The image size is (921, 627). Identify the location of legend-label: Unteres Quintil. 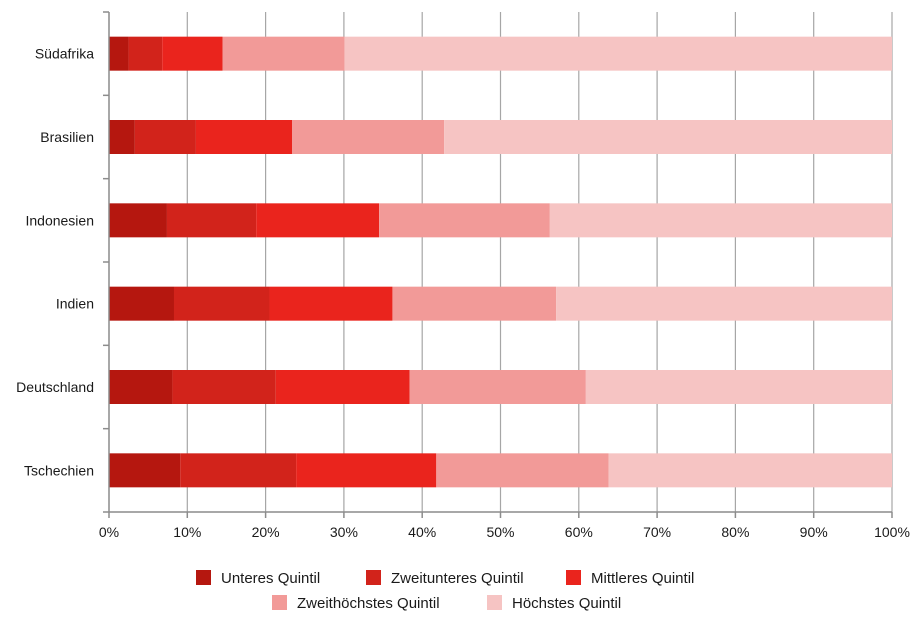
(270, 578).